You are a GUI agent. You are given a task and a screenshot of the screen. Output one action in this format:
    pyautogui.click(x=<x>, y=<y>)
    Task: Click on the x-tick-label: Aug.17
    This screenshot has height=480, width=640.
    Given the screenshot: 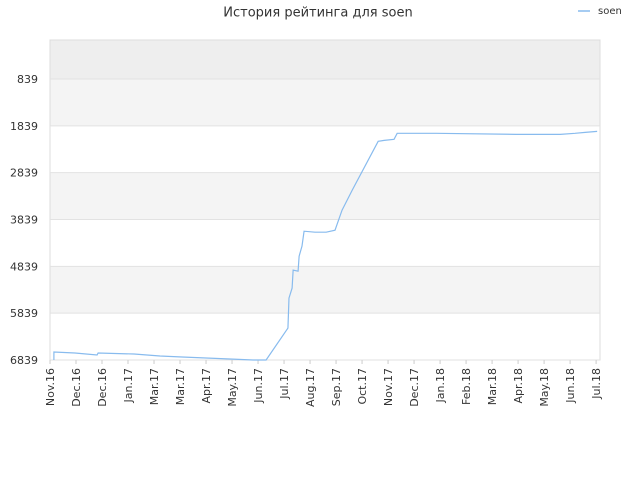 What is the action you would take?
    pyautogui.click(x=310, y=387)
    